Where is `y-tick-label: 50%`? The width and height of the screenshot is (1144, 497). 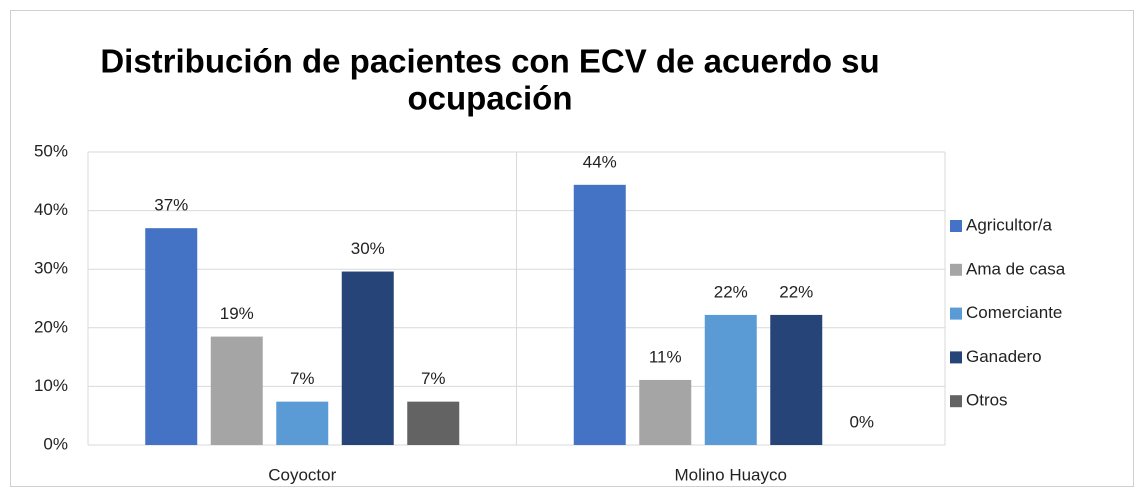
y-tick-label: 50% is located at coordinates (51, 150).